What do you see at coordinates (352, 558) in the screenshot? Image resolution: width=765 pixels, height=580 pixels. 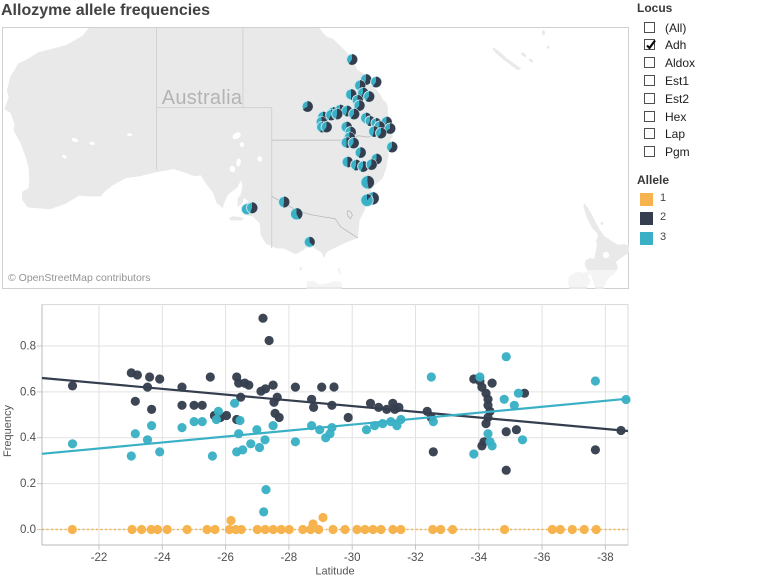 I see `svg-text: -30` at bounding box center [352, 558].